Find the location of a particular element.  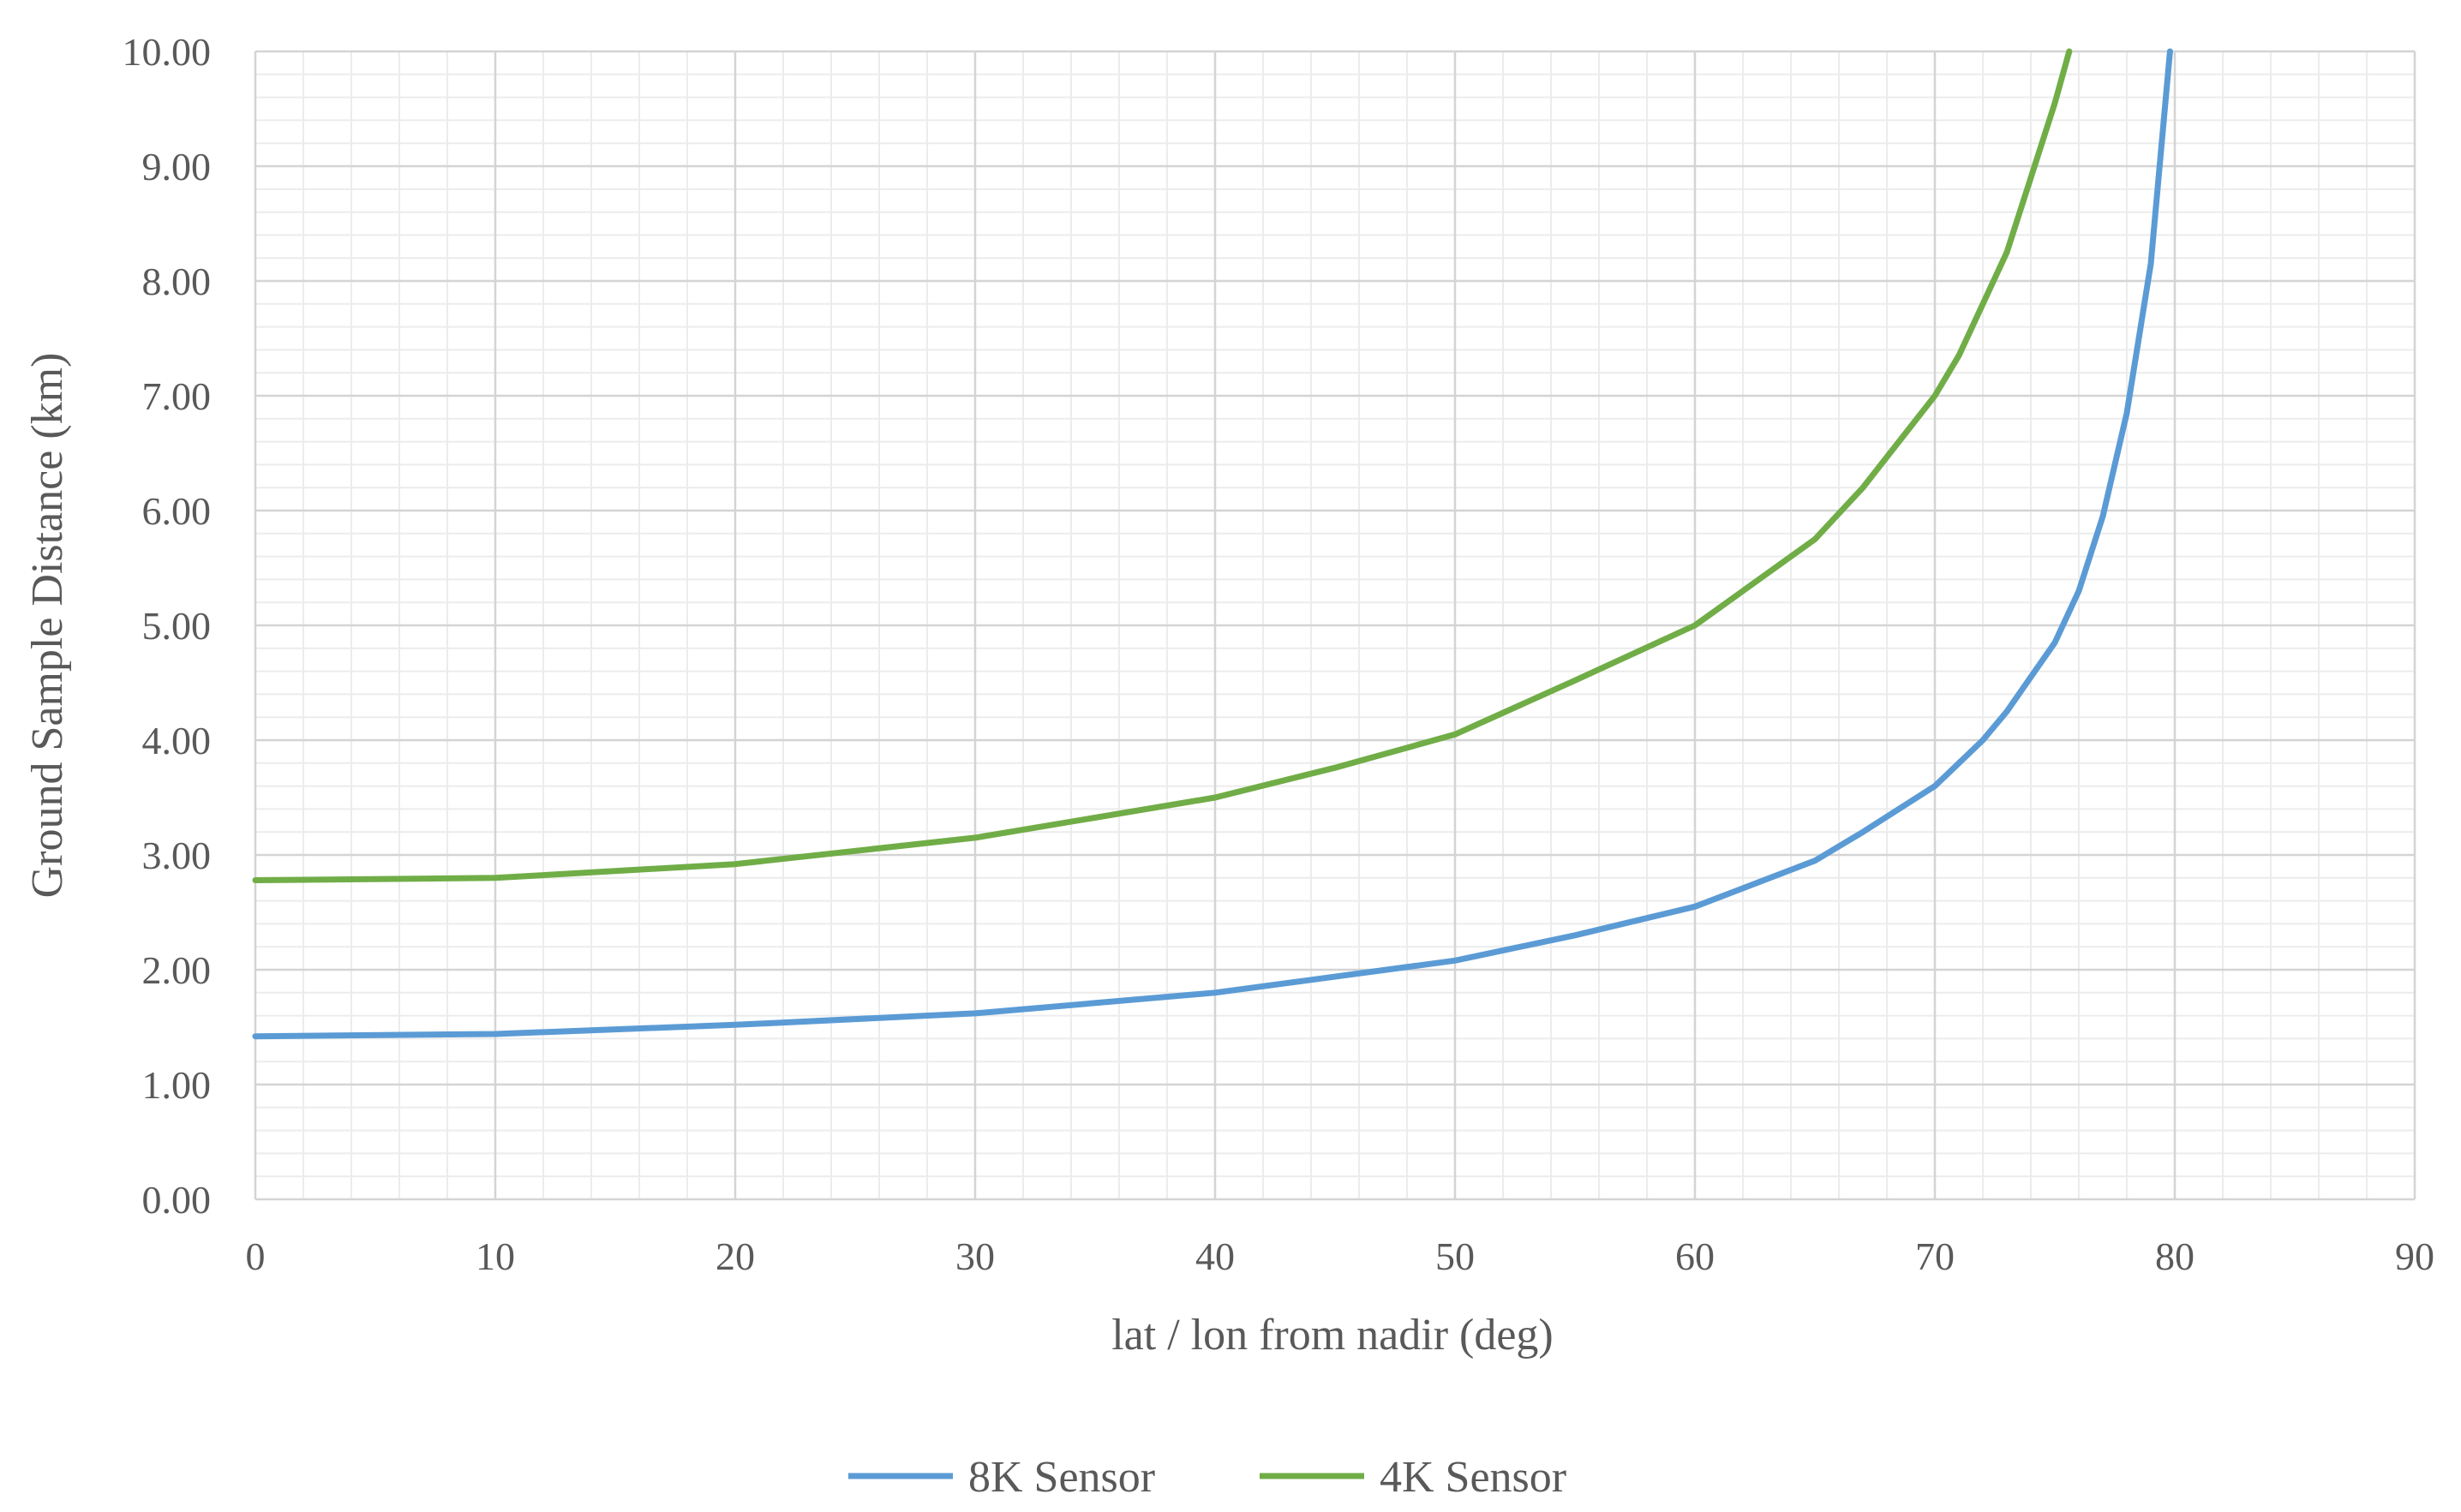

x-tick-label: 20 is located at coordinates (735, 1256).